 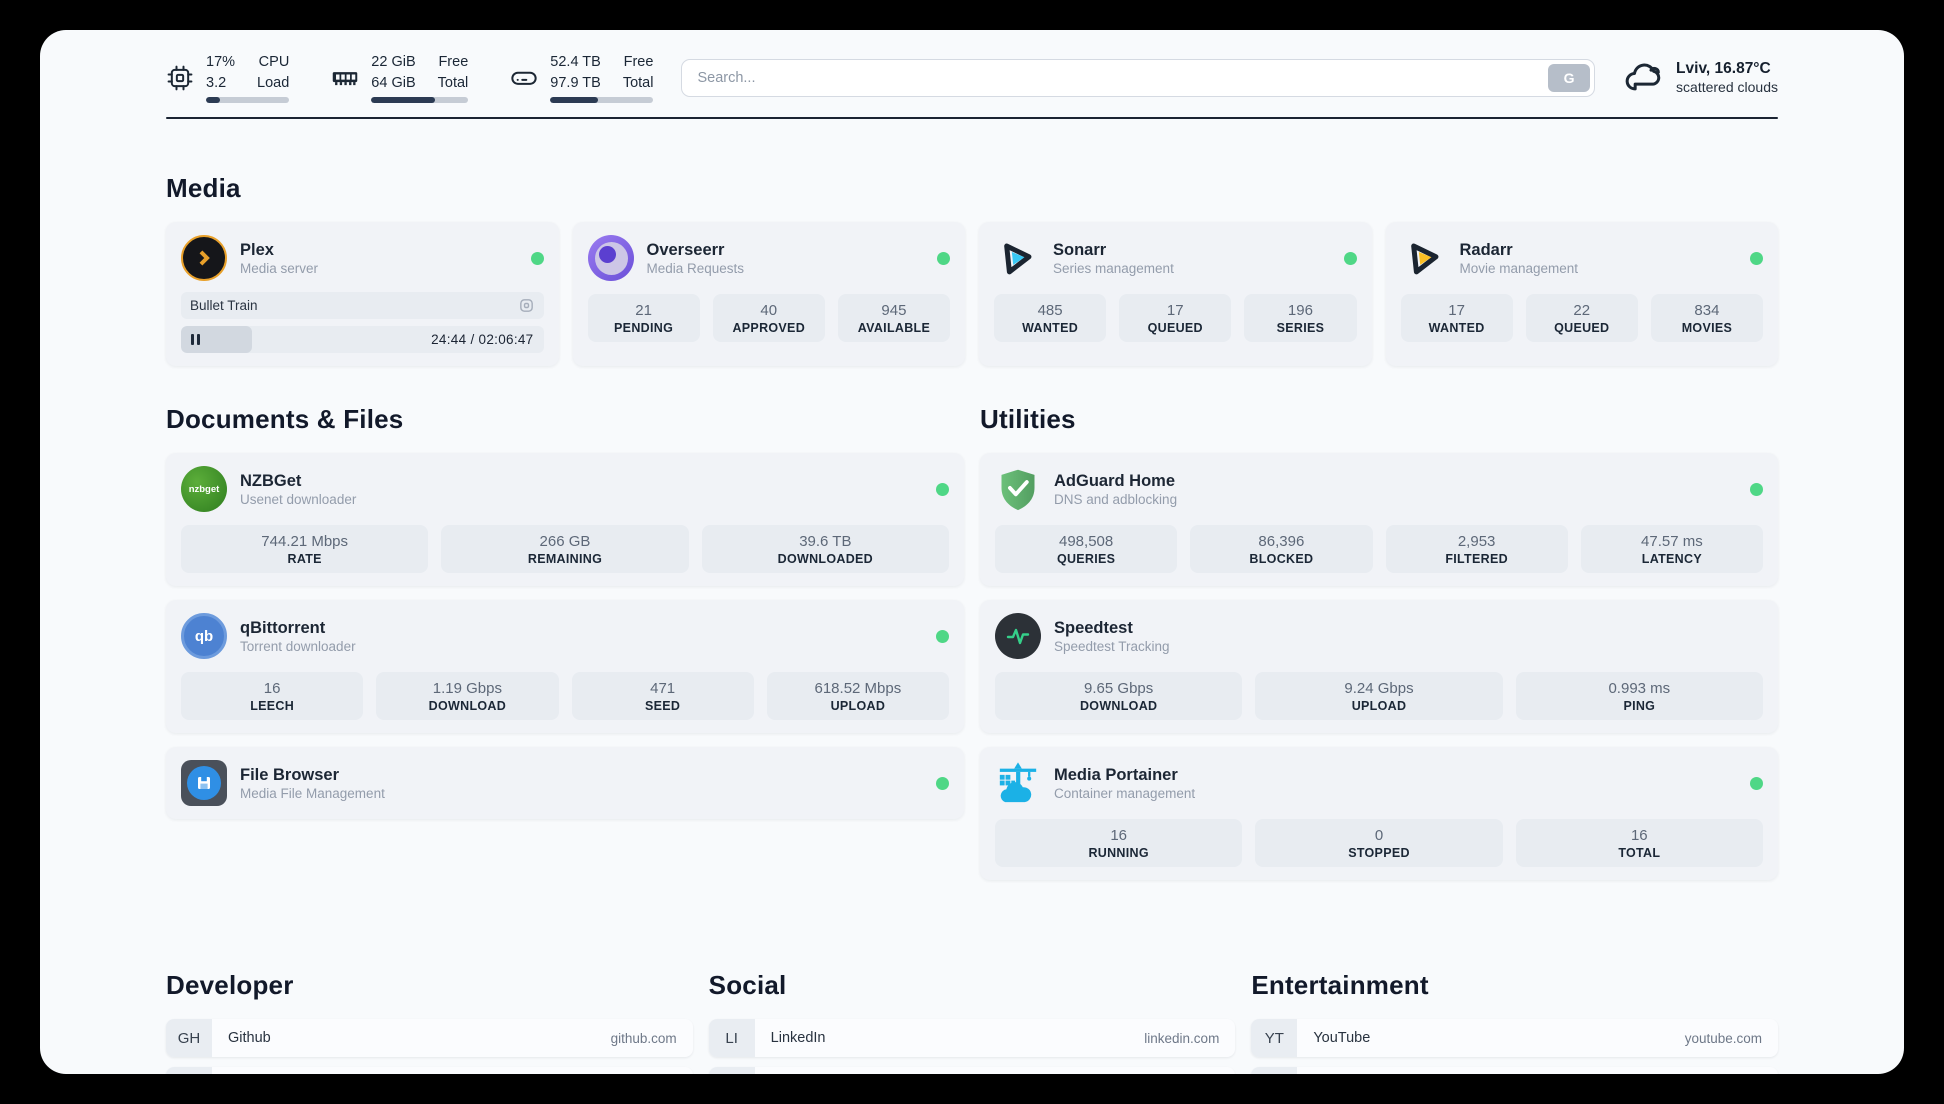 I want to click on search-engine-button: G, so click(x=1569, y=77).